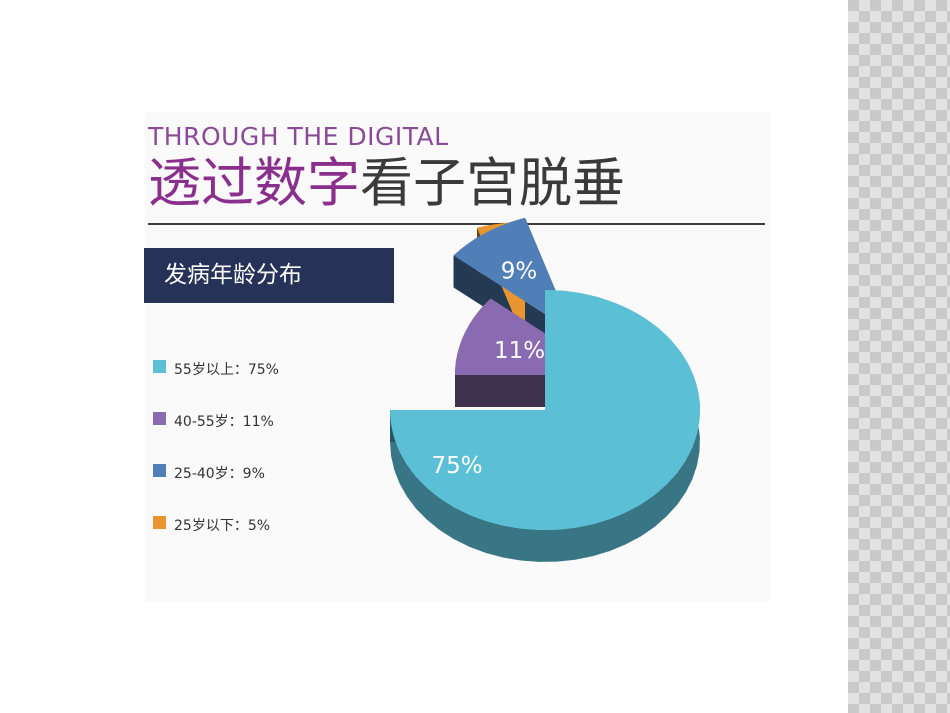 This screenshot has width=950, height=713. What do you see at coordinates (519, 272) in the screenshot?
I see `pie-data-label: 9%` at bounding box center [519, 272].